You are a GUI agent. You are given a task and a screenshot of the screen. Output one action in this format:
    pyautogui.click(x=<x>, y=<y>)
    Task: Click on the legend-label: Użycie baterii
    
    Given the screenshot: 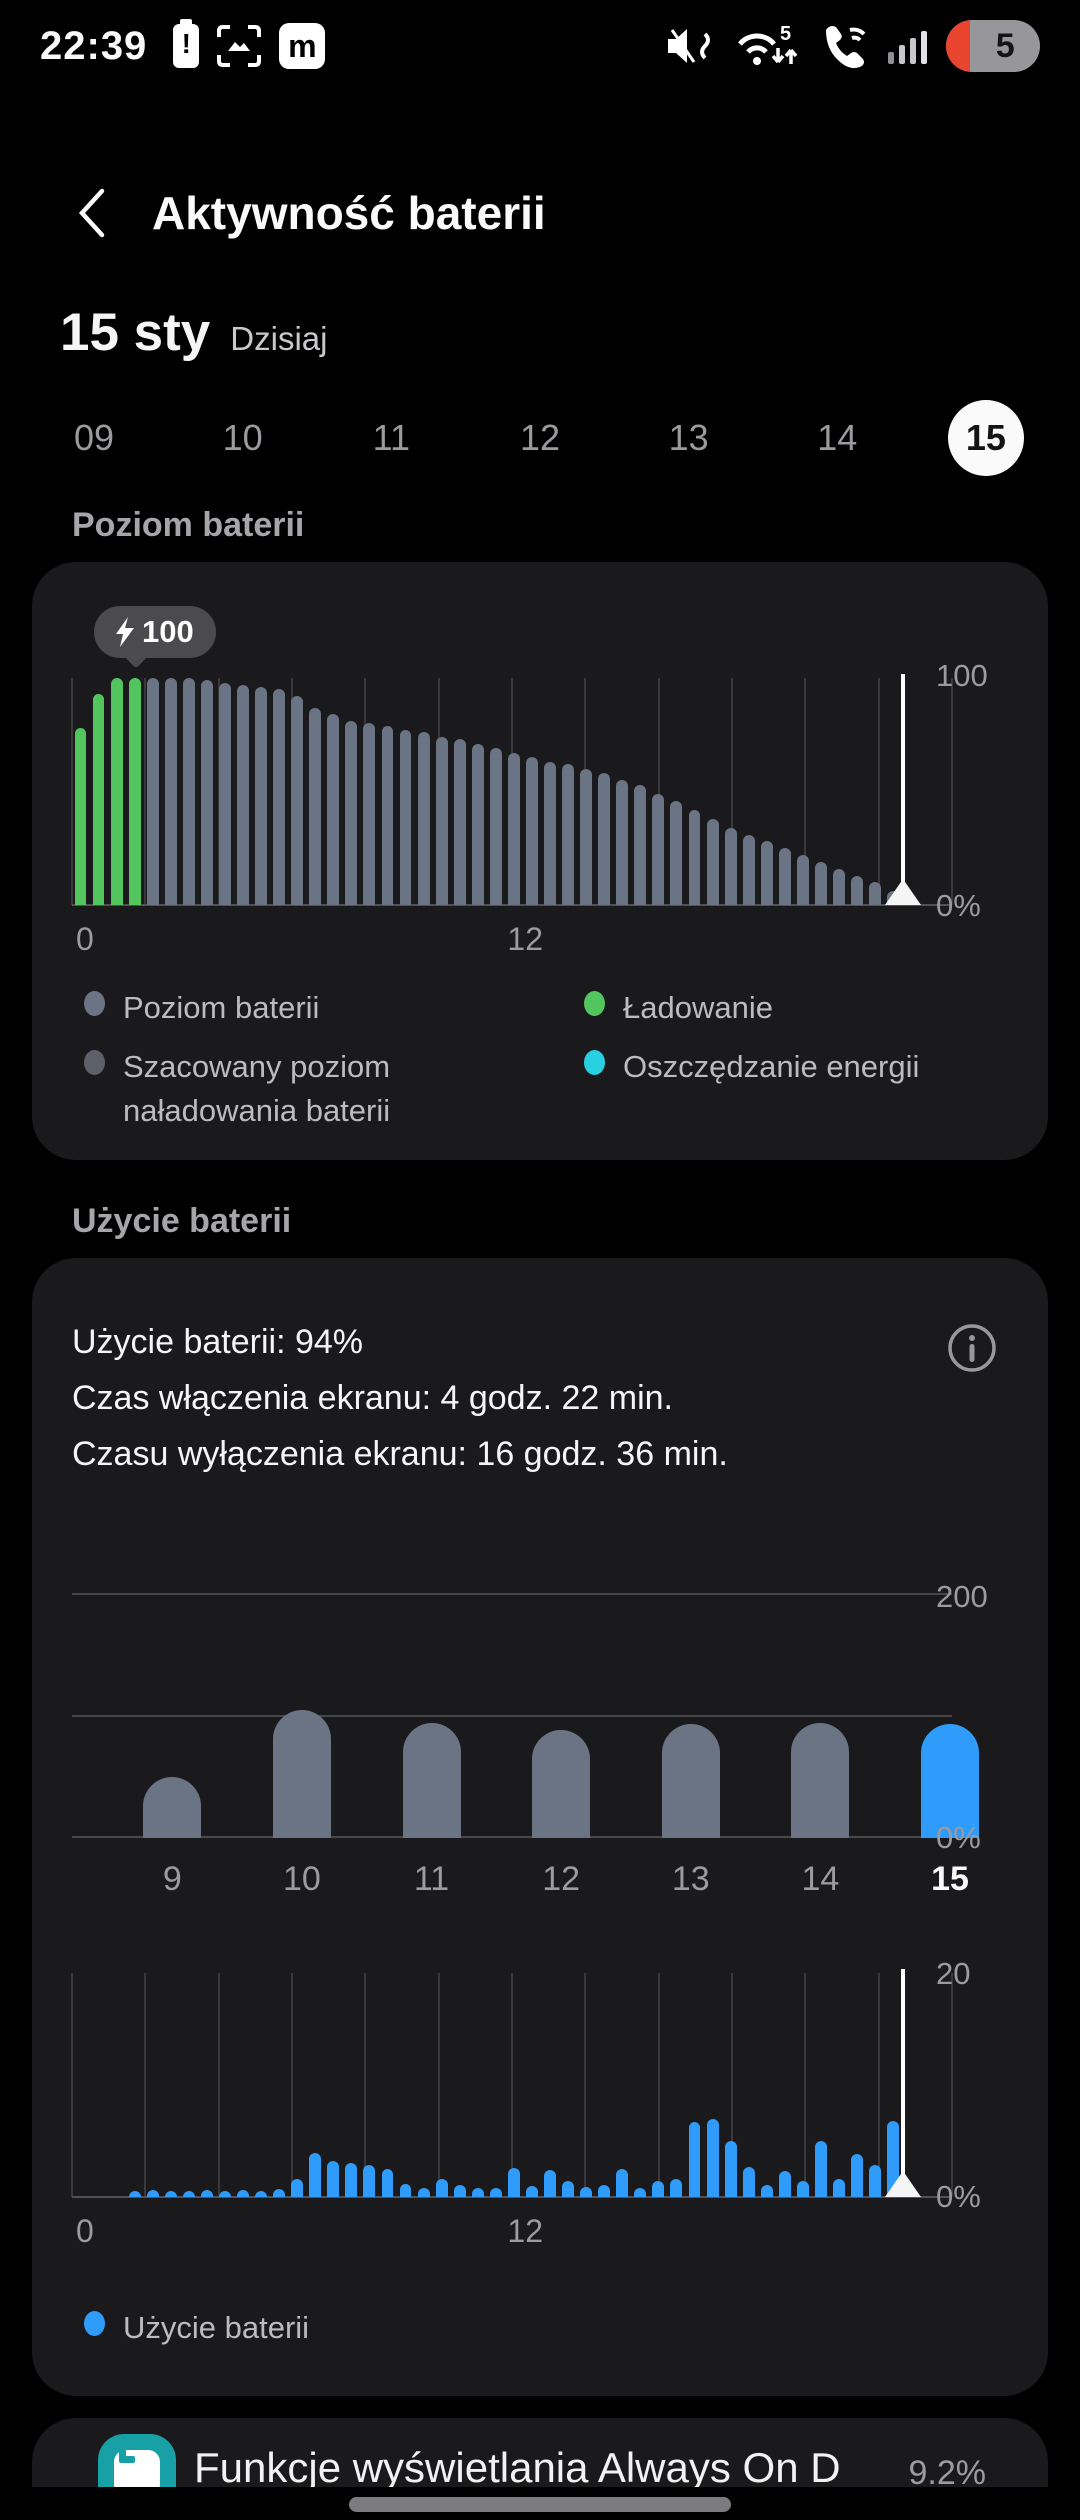 What is the action you would take?
    pyautogui.click(x=216, y=2327)
    